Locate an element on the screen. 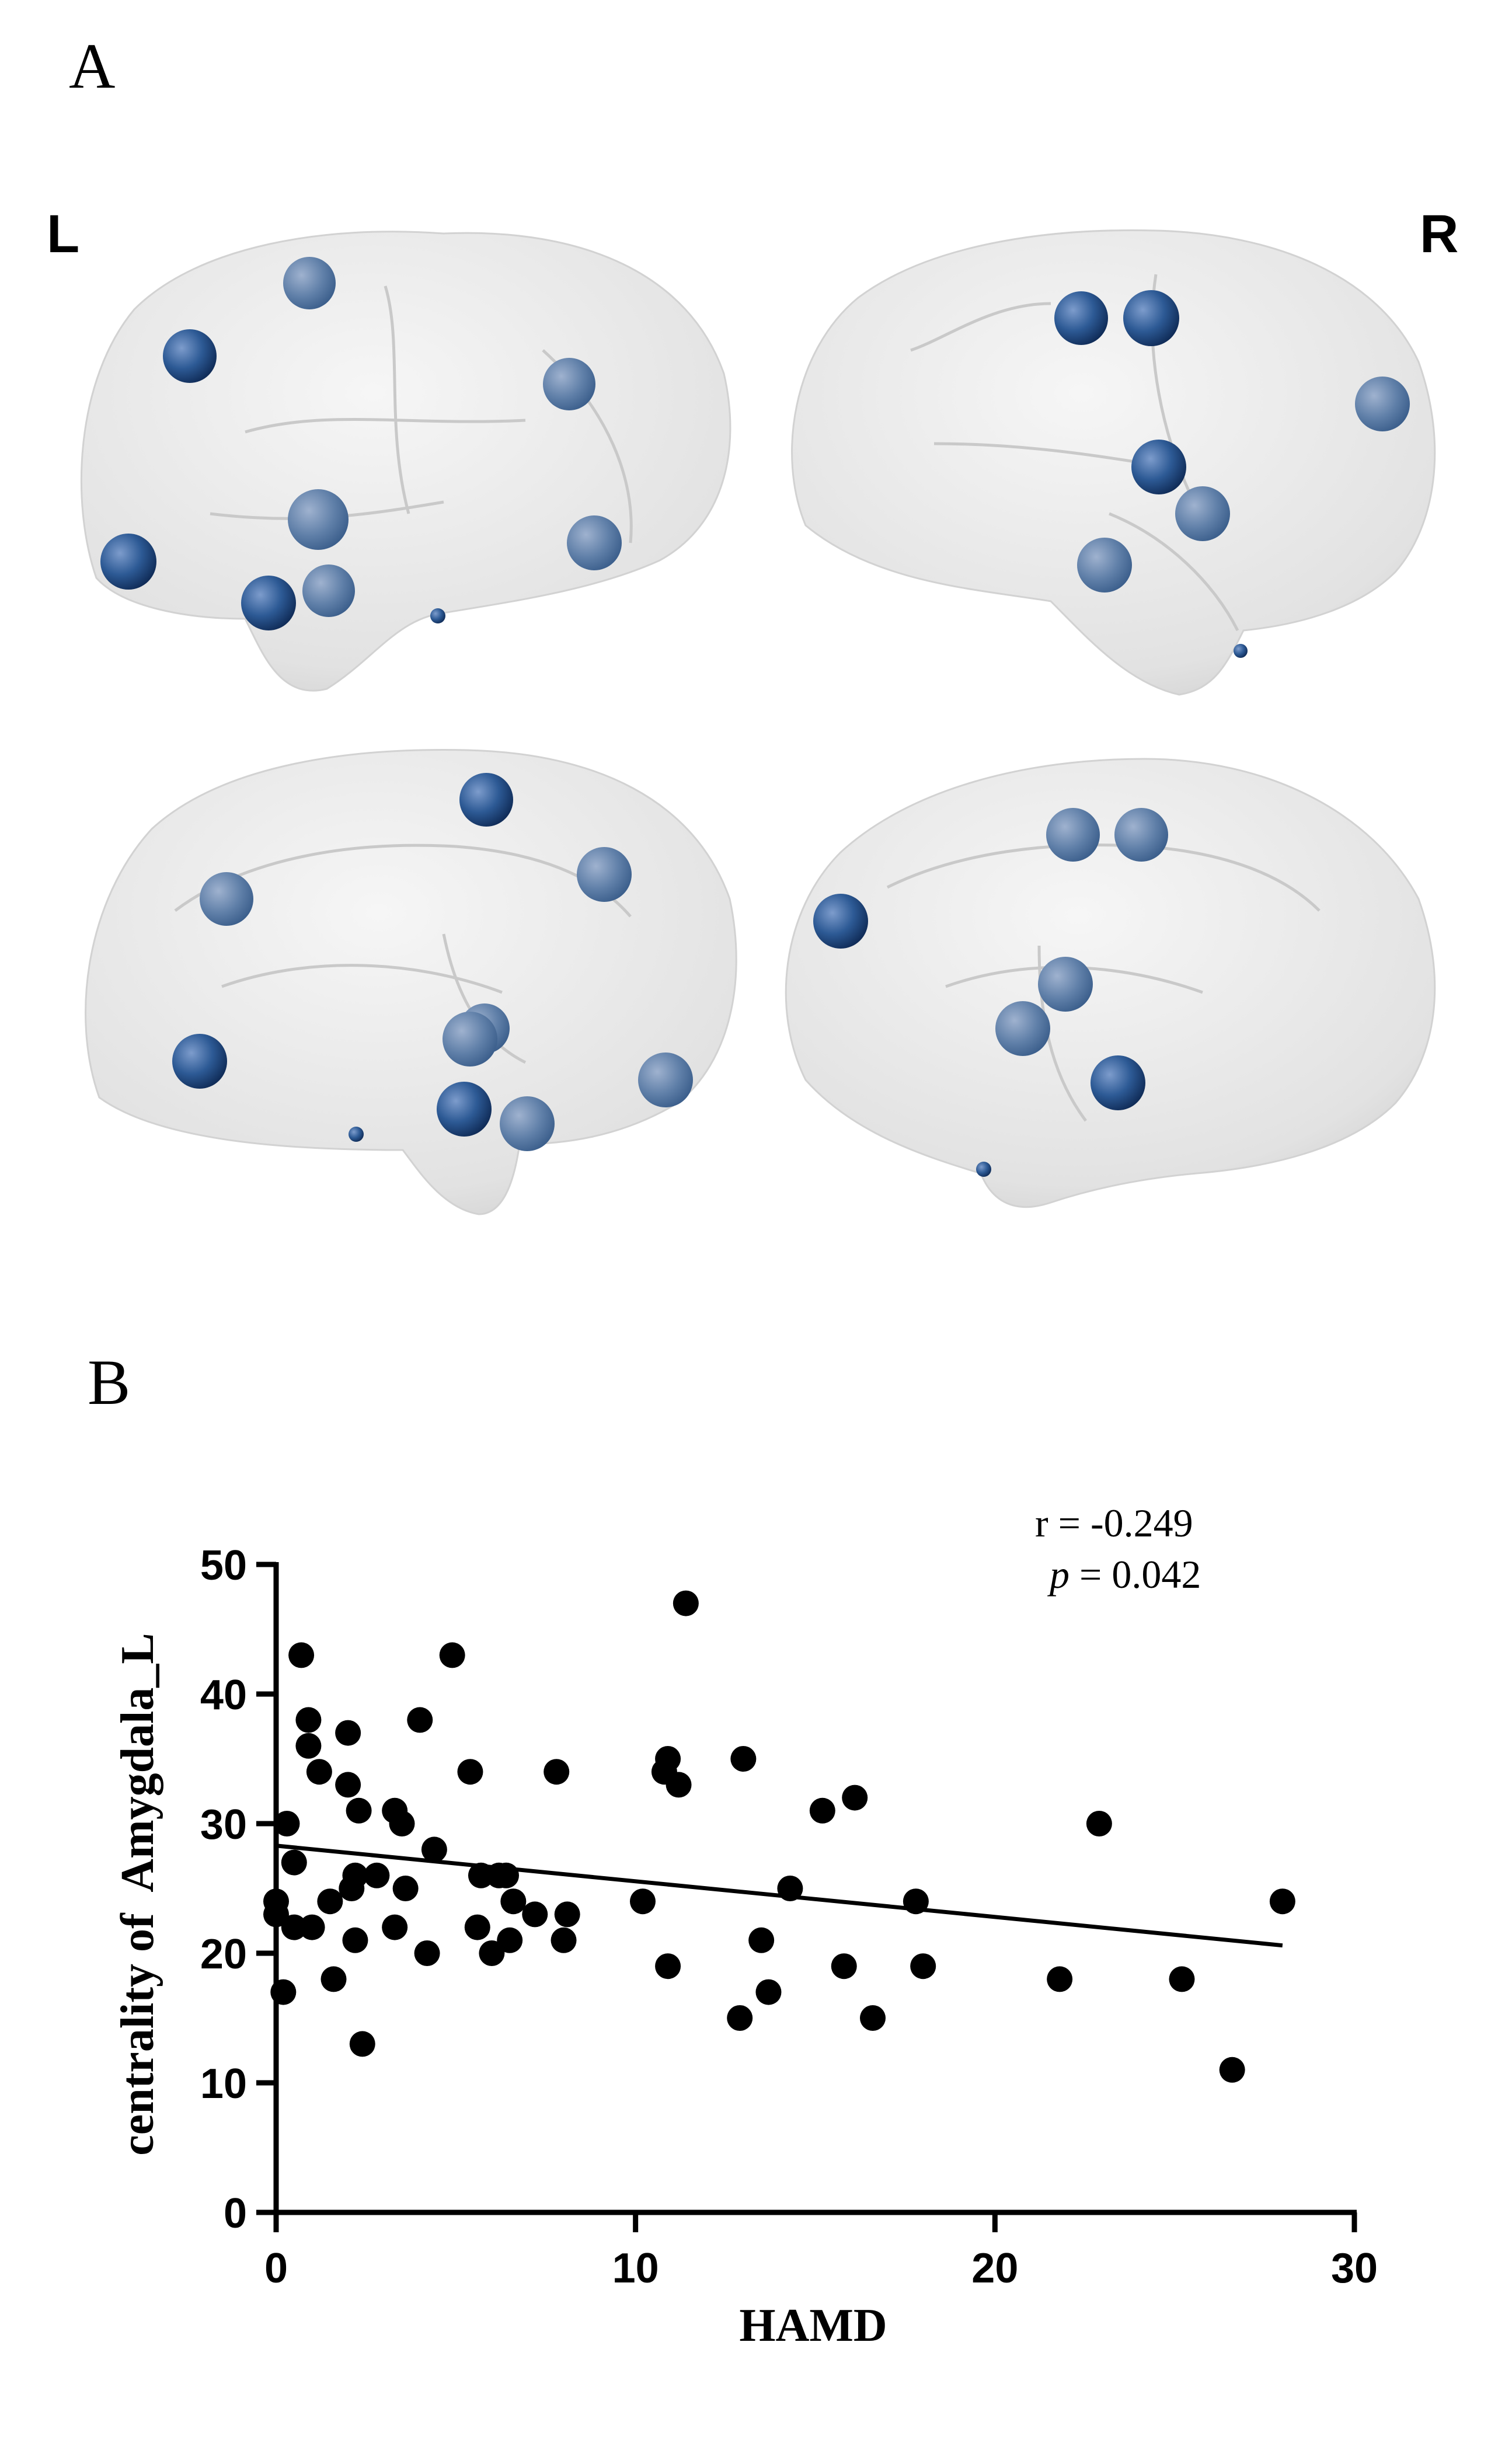 The width and height of the screenshot is (1512, 2457). x-axis-ticks: 0 10 20 30 is located at coordinates (821, 2252).